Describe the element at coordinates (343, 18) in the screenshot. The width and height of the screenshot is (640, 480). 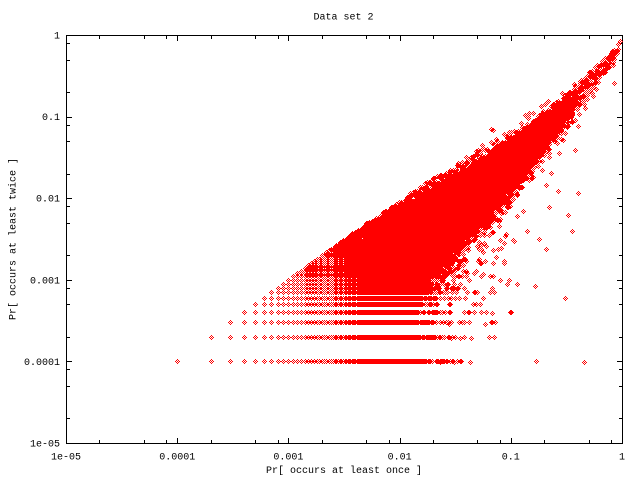
I see `svg-text: Data set 2` at that location.